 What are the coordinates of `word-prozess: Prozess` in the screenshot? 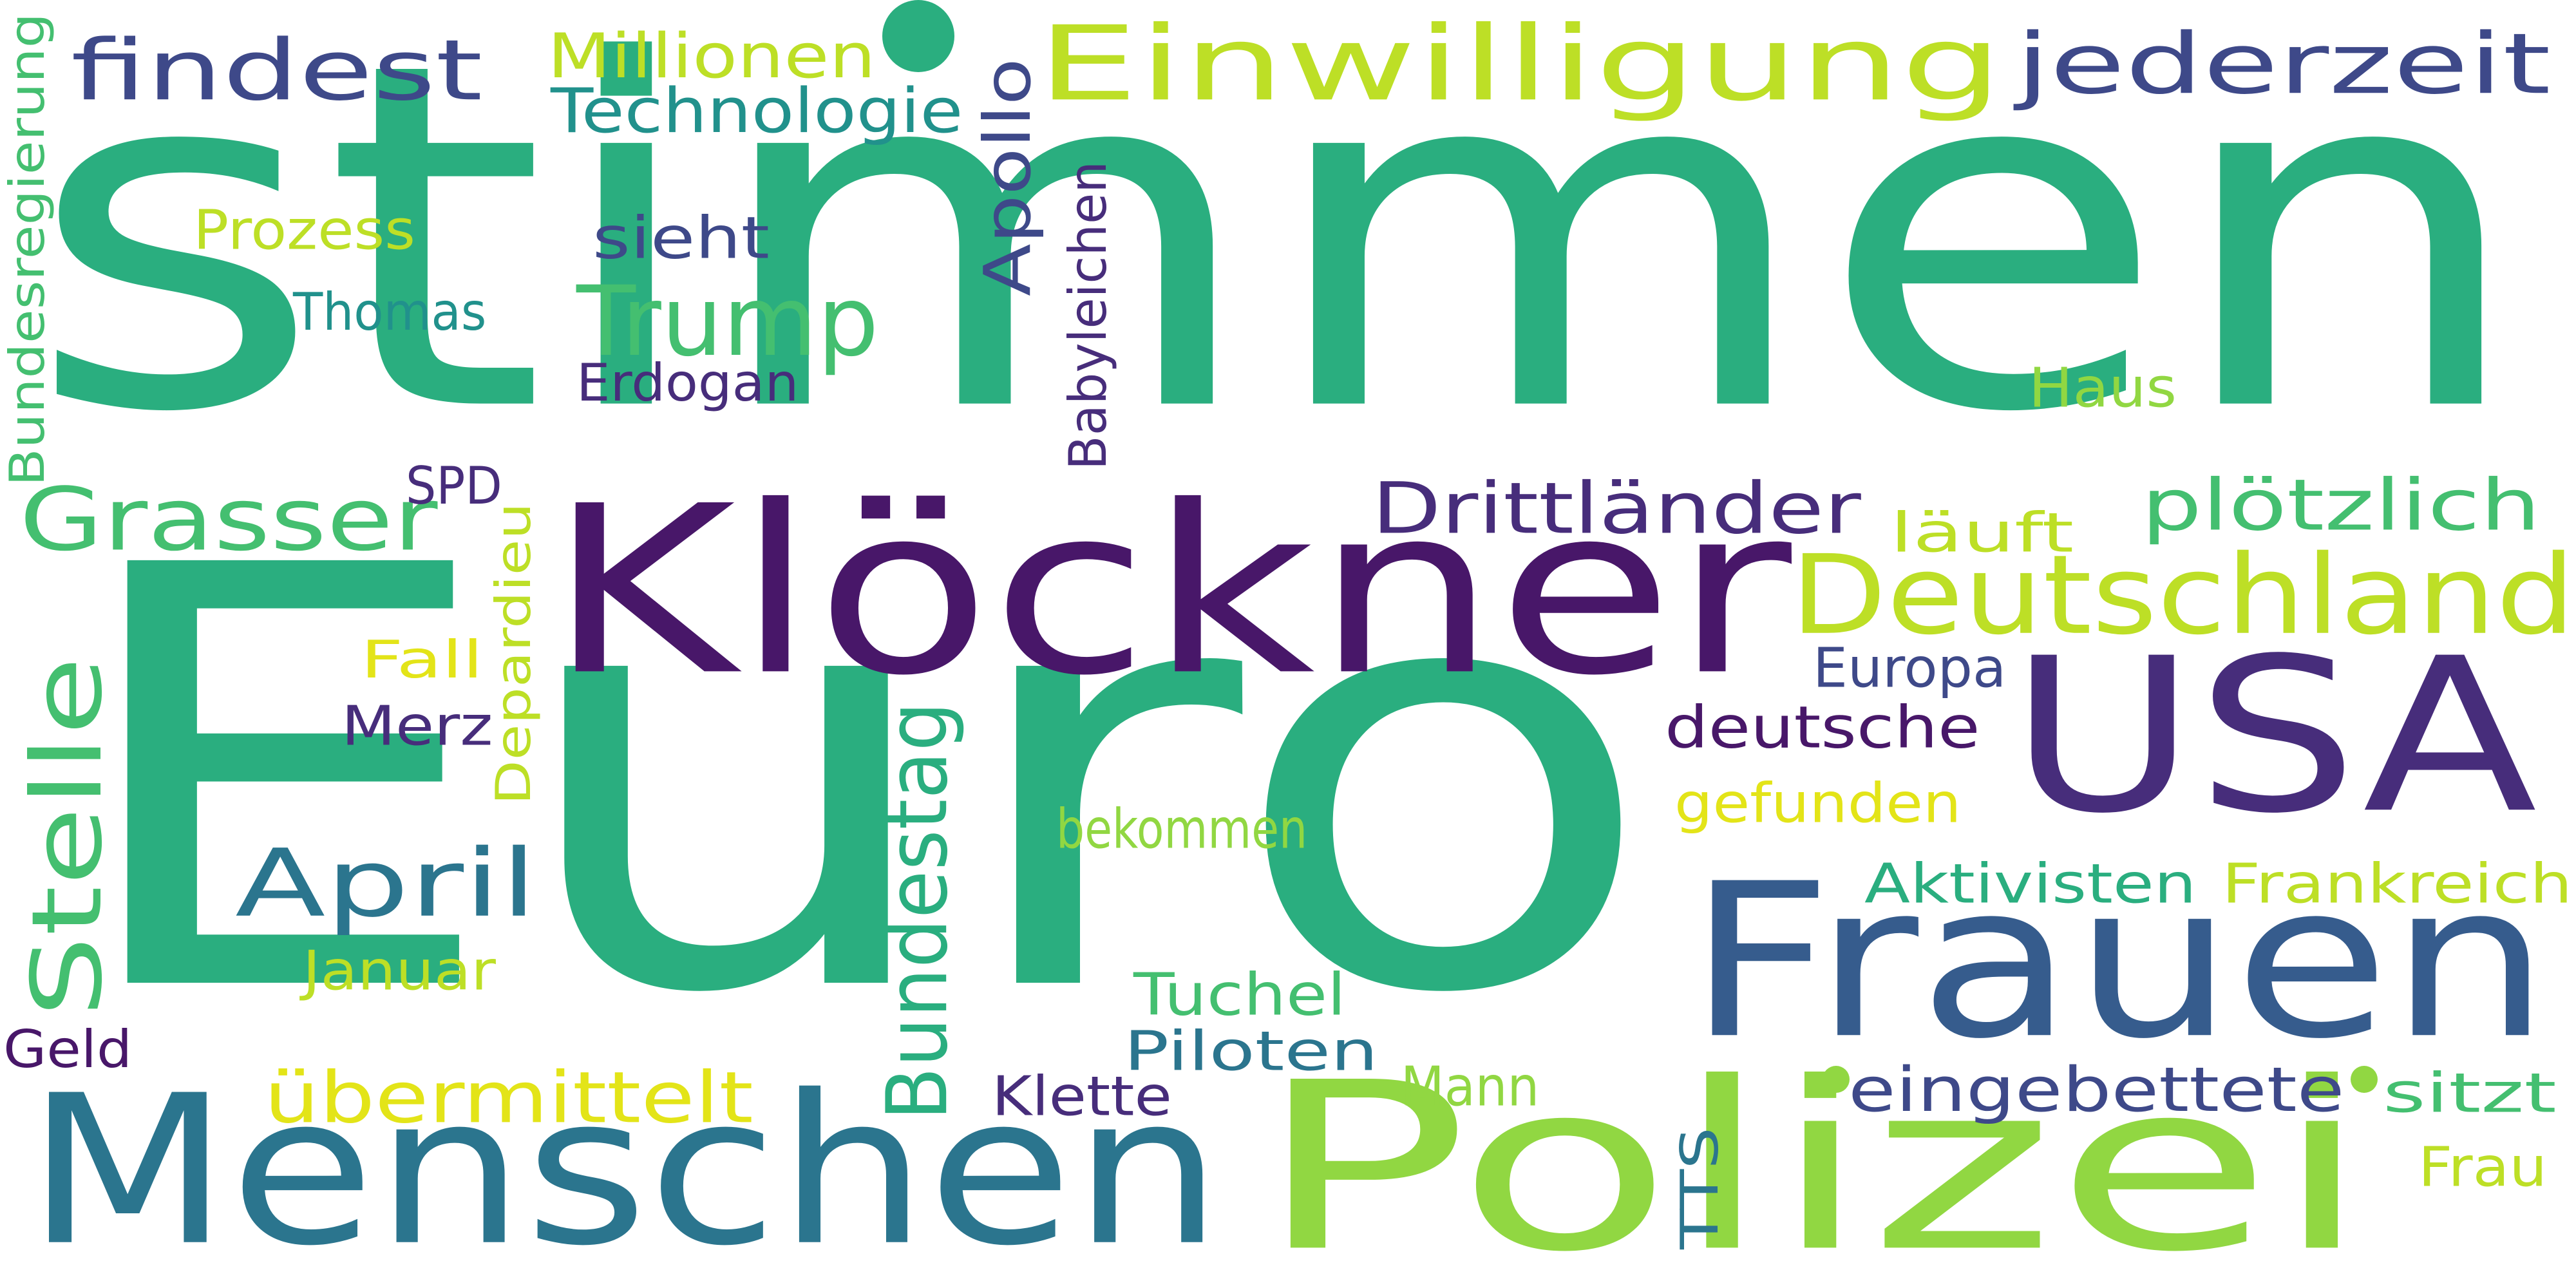 It's located at (304, 230).